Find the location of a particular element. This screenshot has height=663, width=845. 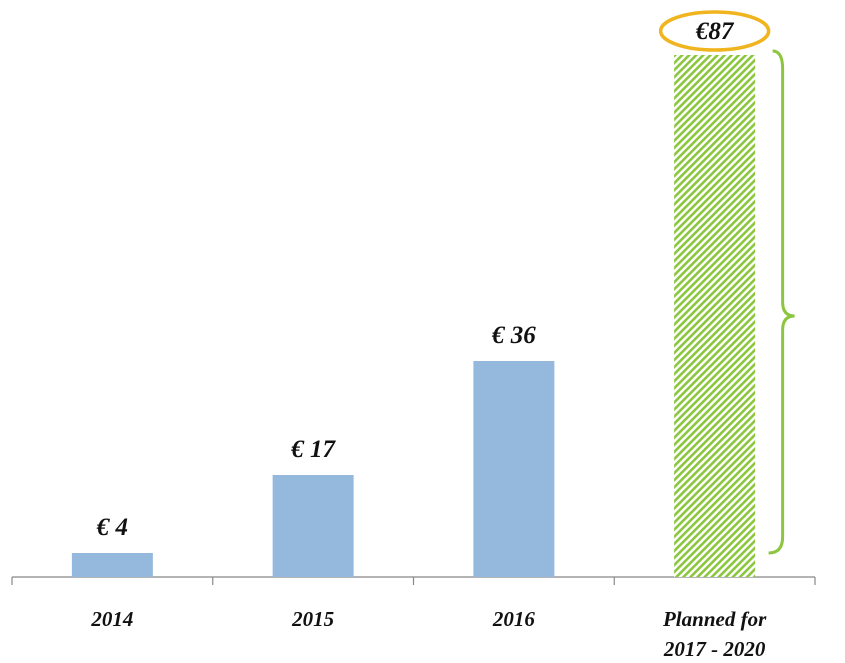

value-label: € 36 is located at coordinates (513, 335).